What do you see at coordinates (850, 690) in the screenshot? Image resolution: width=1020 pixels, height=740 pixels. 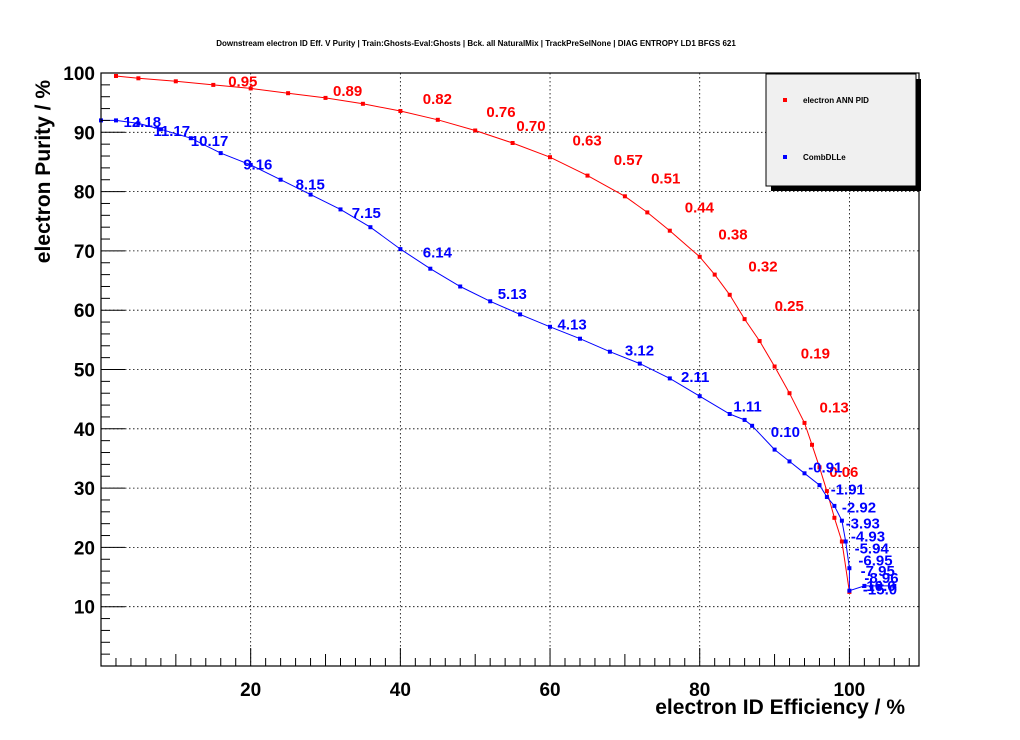 I see `x-tick-label: 100` at bounding box center [850, 690].